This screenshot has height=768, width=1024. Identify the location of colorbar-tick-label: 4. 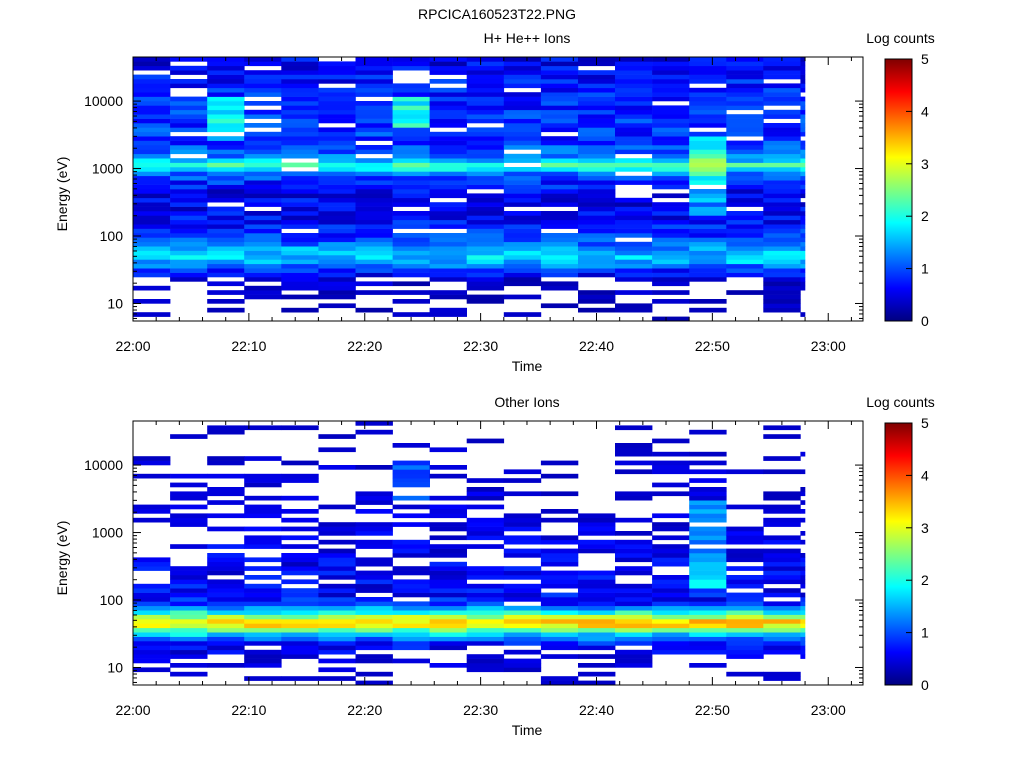
(925, 475).